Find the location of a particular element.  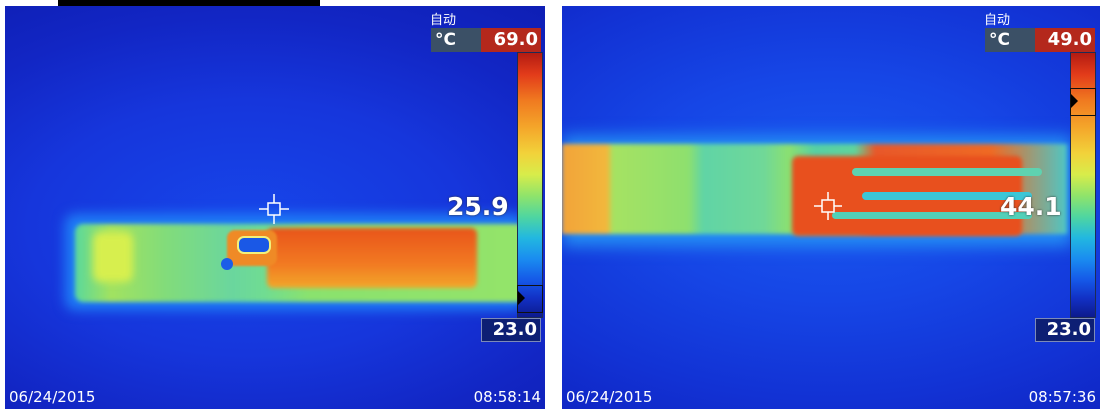

unit-box: °C 69.0 is located at coordinates (486, 40).